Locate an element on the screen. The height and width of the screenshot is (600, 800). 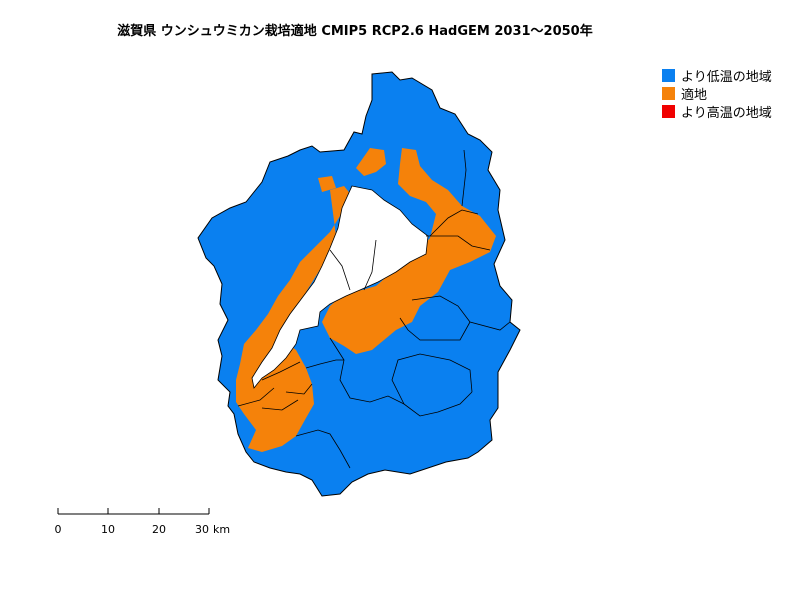
legend-swatch-suitable is located at coordinates (668, 93).